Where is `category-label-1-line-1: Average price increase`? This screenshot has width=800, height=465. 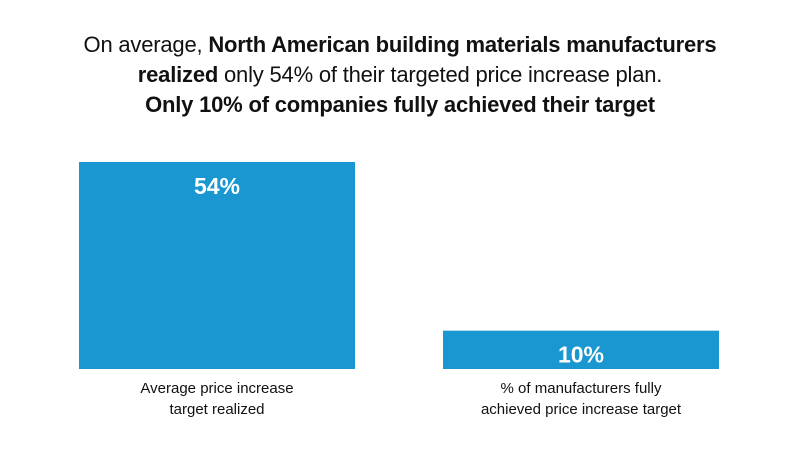
category-label-1-line-1: Average price increase is located at coordinates (217, 388).